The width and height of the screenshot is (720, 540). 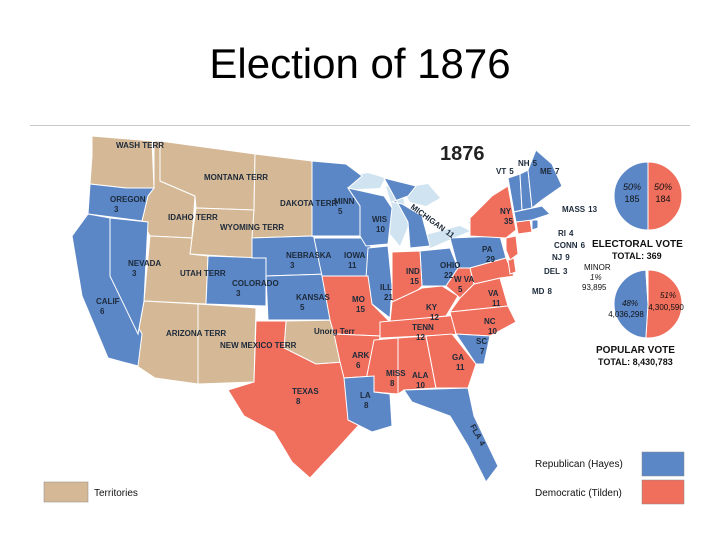 I want to click on state-mass, so click(x=532, y=214).